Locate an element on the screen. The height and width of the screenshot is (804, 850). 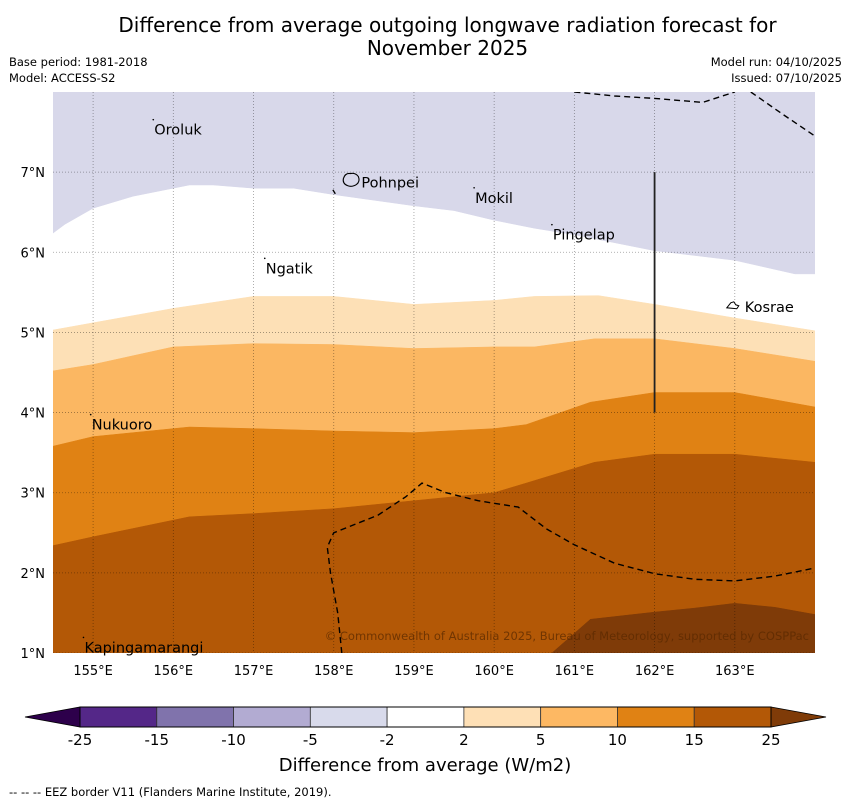
lon-tick-label: 159°E is located at coordinates (414, 671).